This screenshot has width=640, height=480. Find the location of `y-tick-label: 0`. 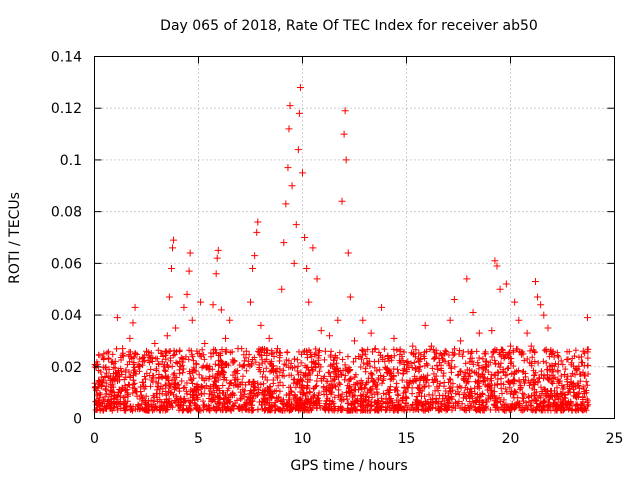

y-tick-label: 0 is located at coordinates (77, 420).